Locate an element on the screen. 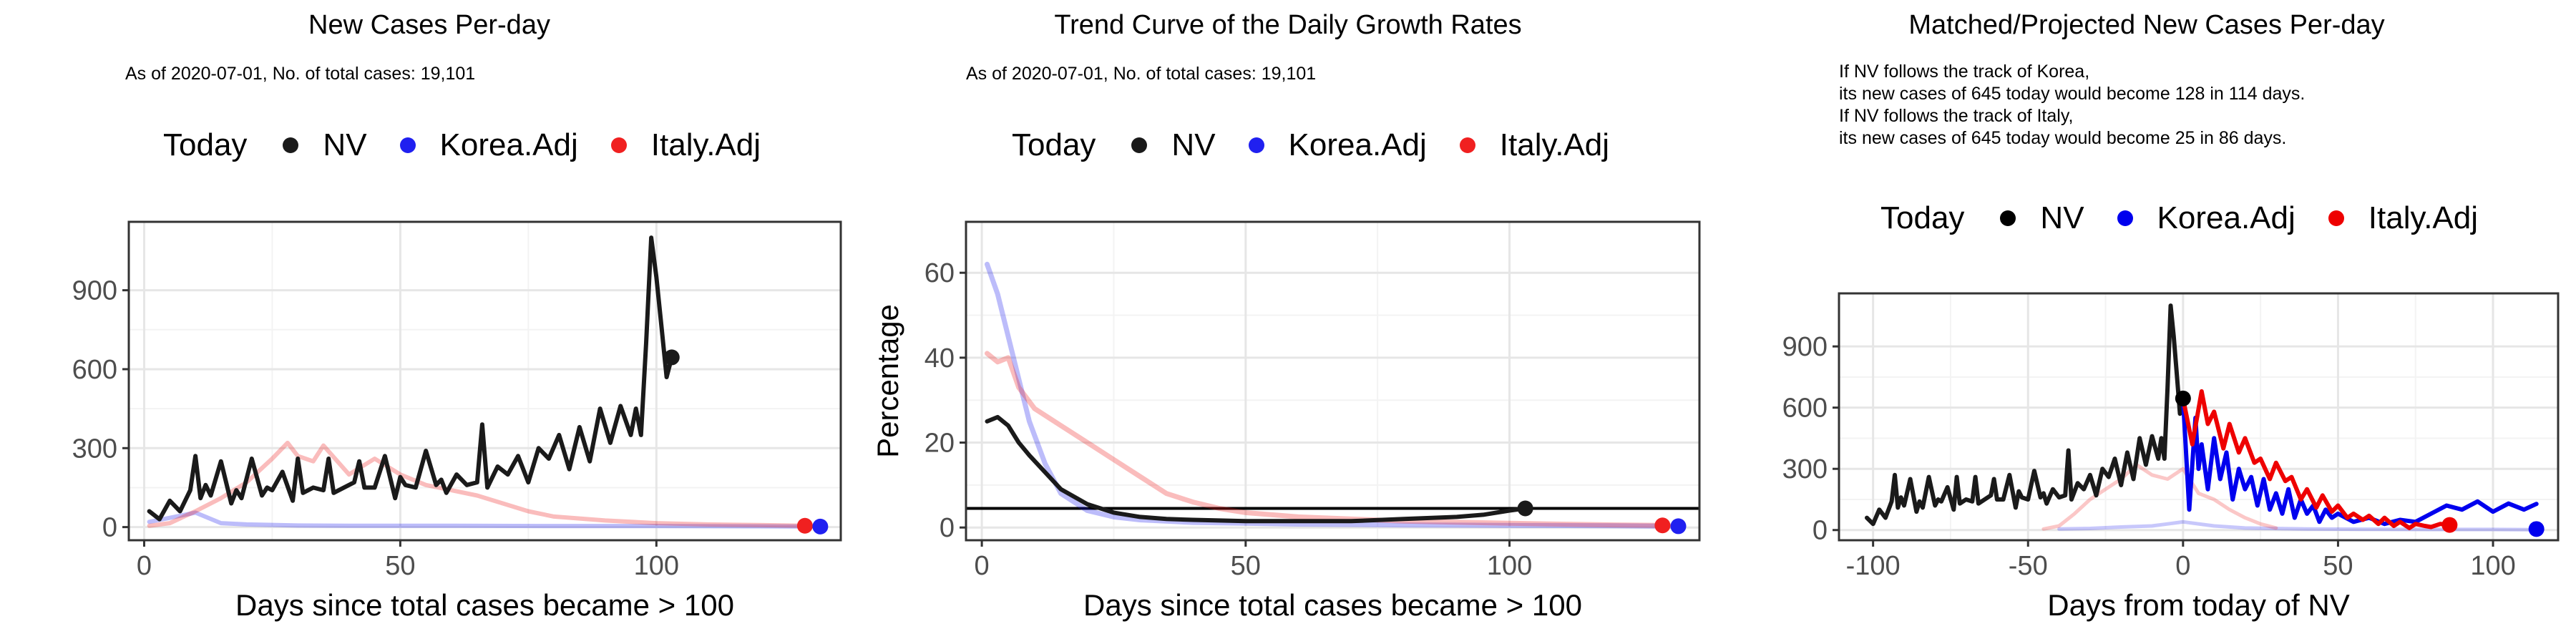 This screenshot has height=644, width=2576. plot-area is located at coordinates (1332, 381).